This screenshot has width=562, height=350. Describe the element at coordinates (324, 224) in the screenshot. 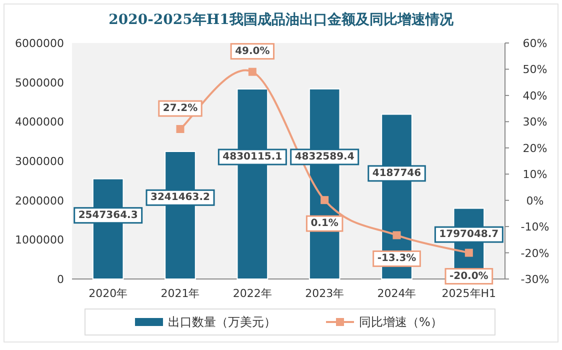

I see `data-label: 0.1%` at that location.